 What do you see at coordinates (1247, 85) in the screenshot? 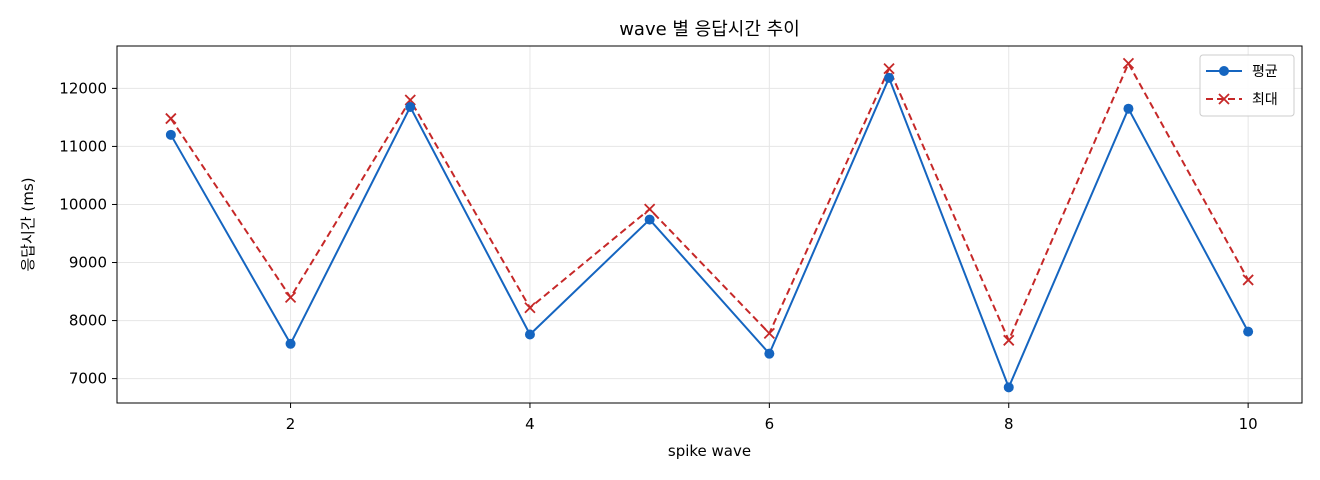
I see `legend-box` at bounding box center [1247, 85].